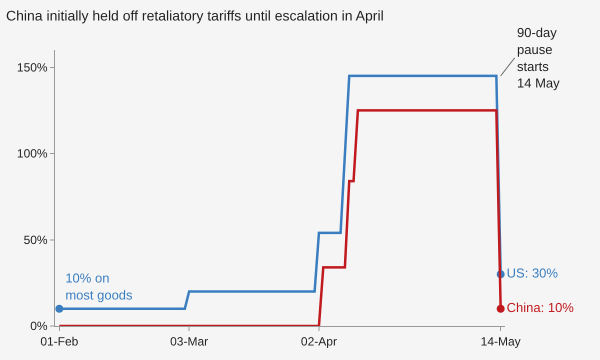 The height and width of the screenshot is (360, 600). I want to click on x-tick-label: 03-Mar, so click(189, 341).